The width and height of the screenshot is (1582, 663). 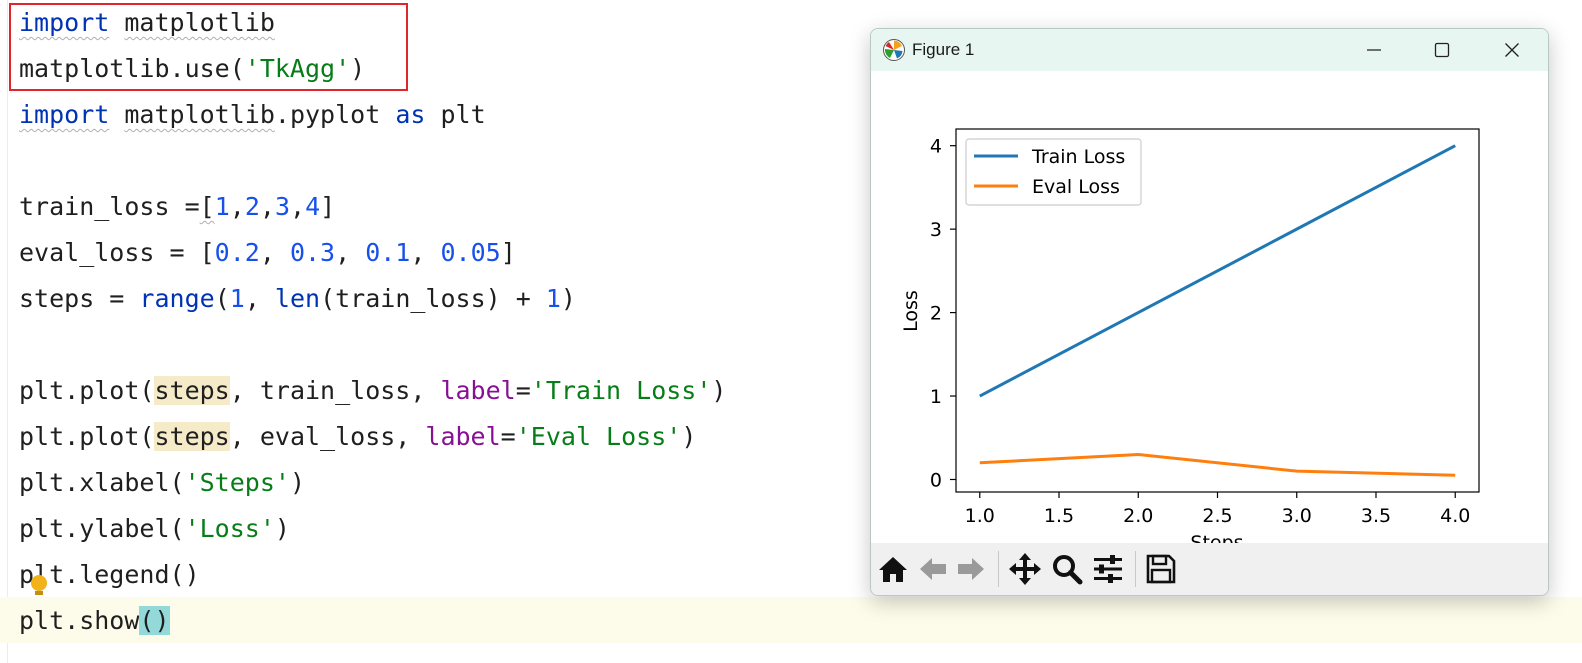 I want to click on code-line: plt.legend(), so click(x=109, y=575).